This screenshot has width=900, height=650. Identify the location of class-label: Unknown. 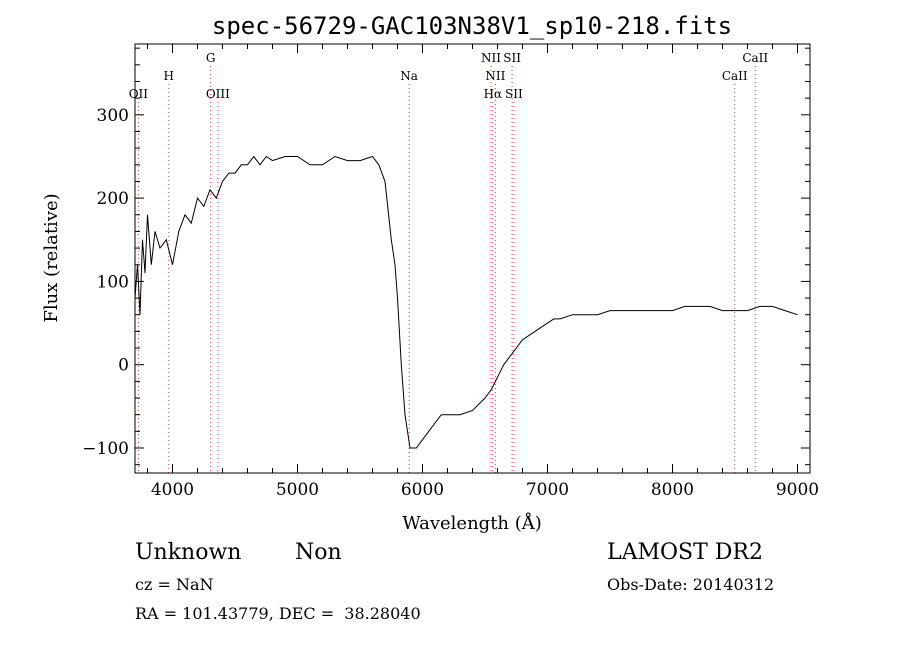
(188, 552).